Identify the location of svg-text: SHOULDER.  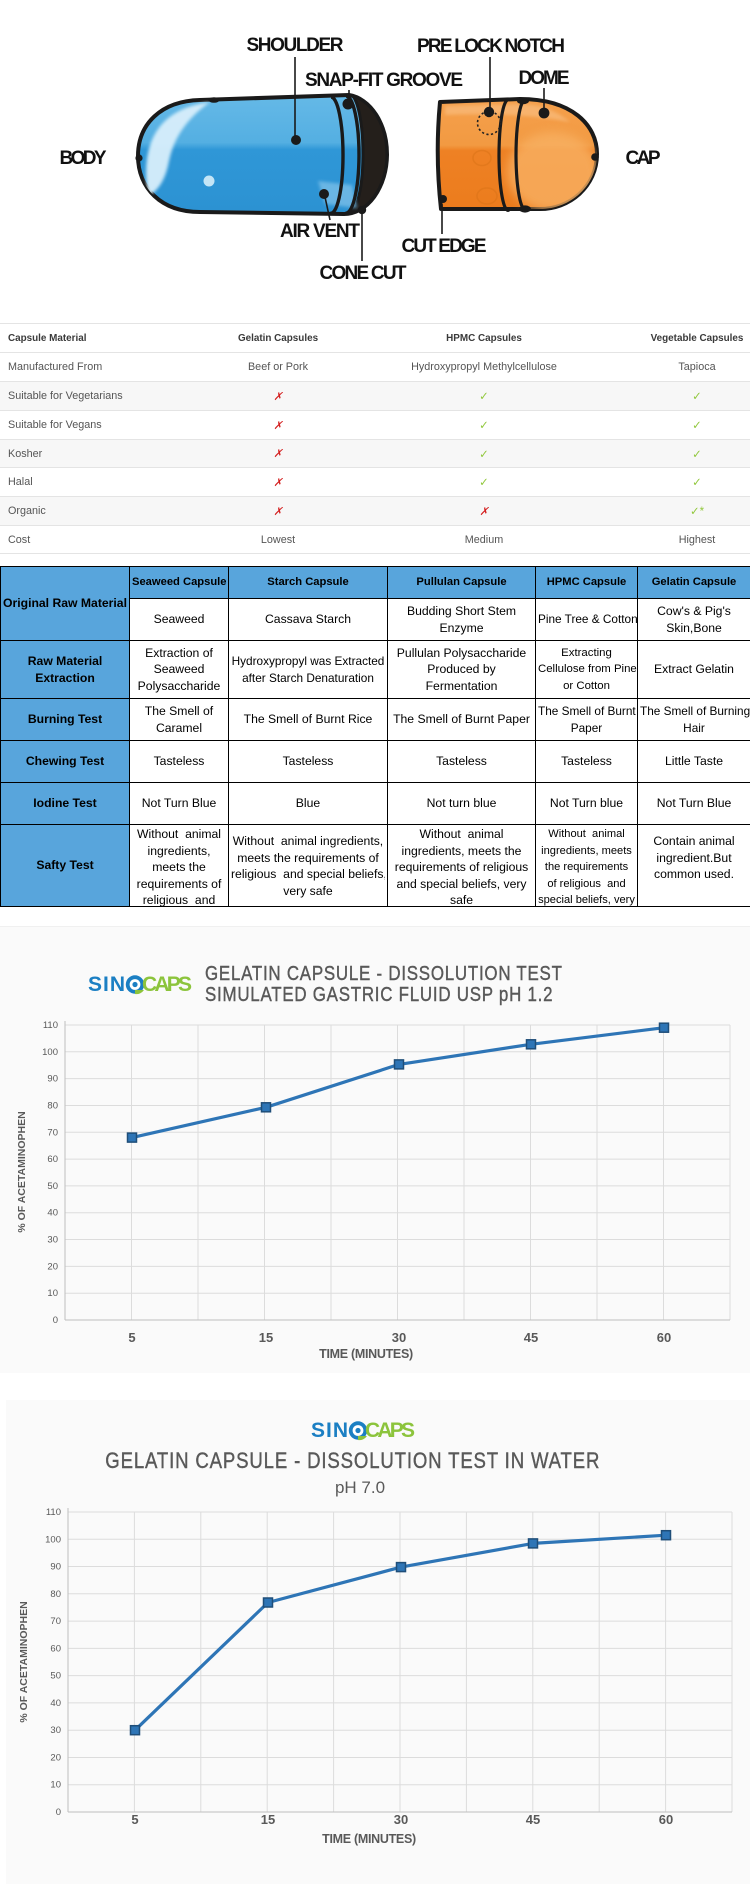
(295, 45).